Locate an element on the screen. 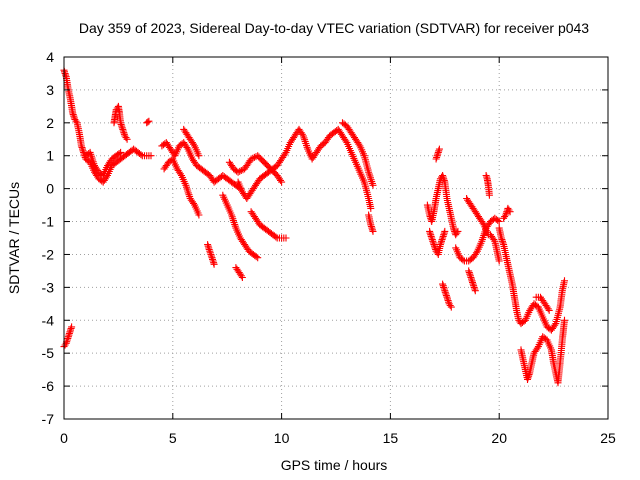 This screenshot has width=640, height=480. x-tick-label: 25 is located at coordinates (608, 438).